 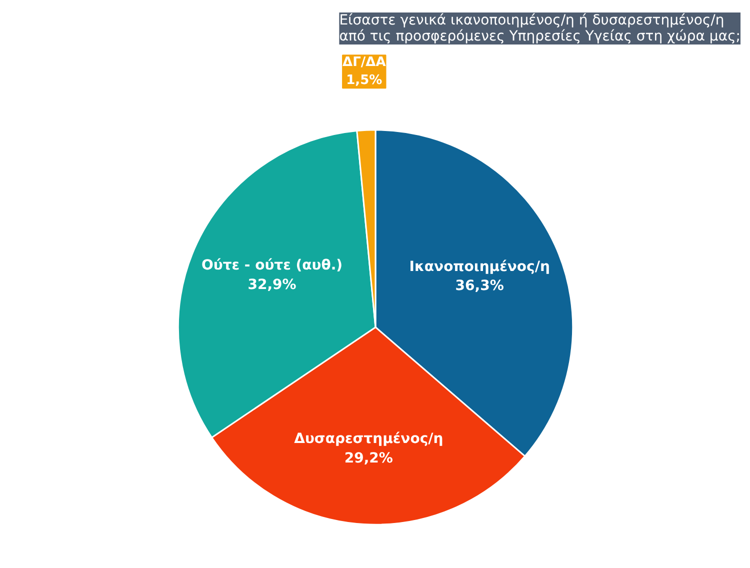 What do you see at coordinates (479, 286) in the screenshot?
I see `data-label: 36,3%` at bounding box center [479, 286].